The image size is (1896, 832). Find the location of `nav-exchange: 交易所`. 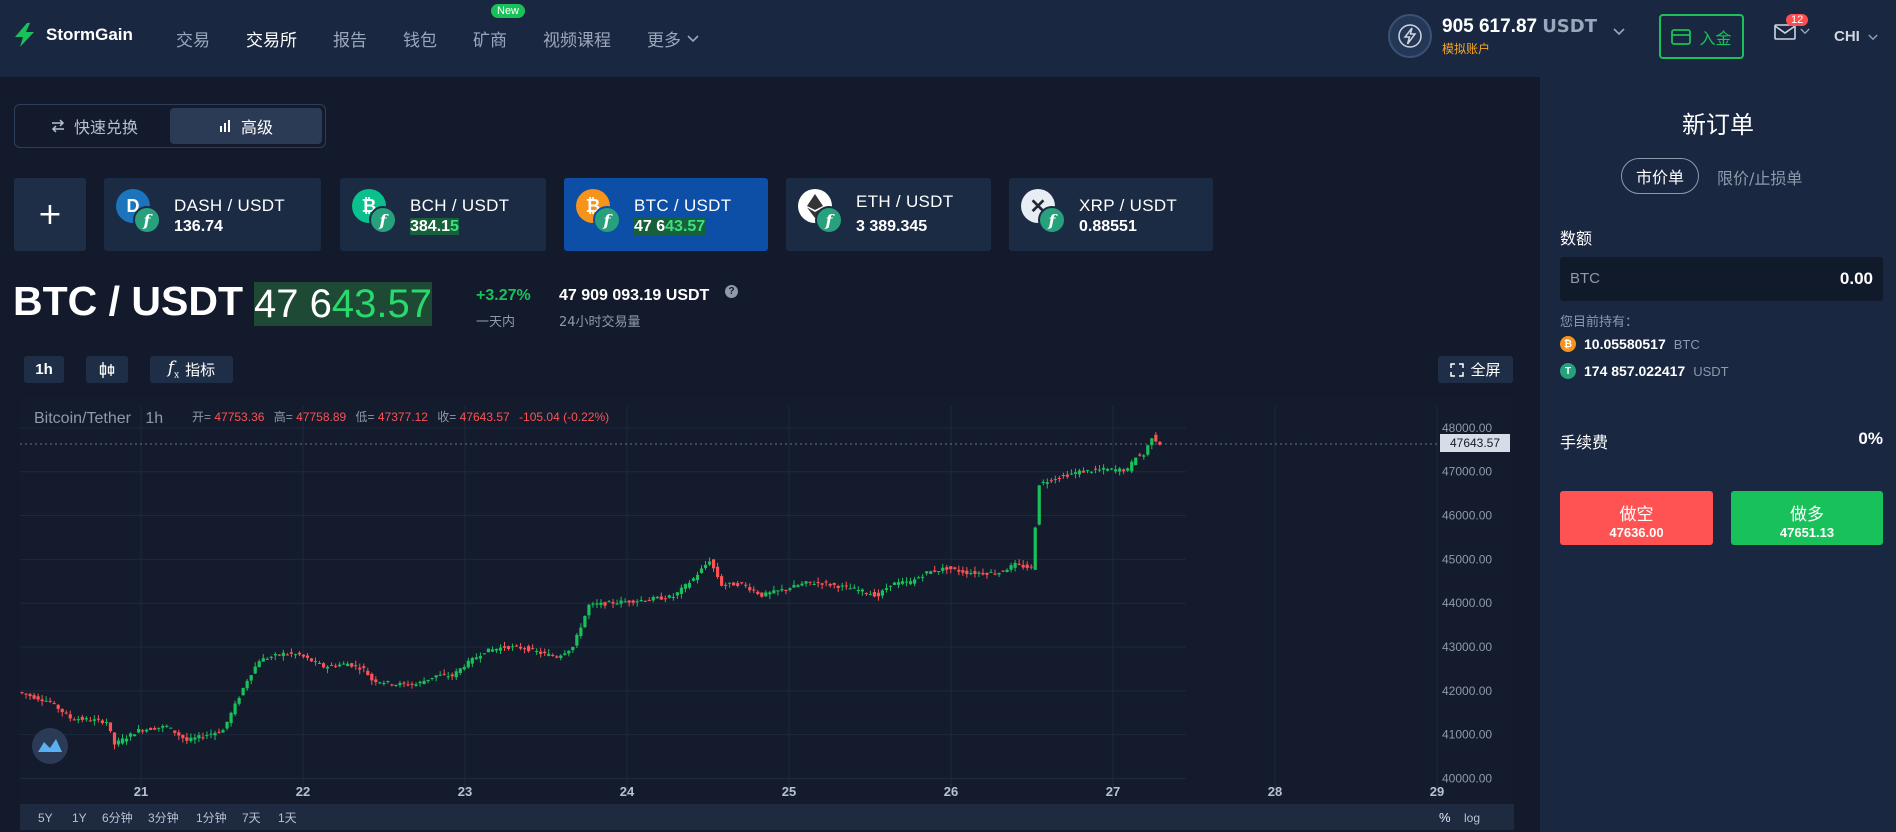

nav-exchange: 交易所 is located at coordinates (271, 38).